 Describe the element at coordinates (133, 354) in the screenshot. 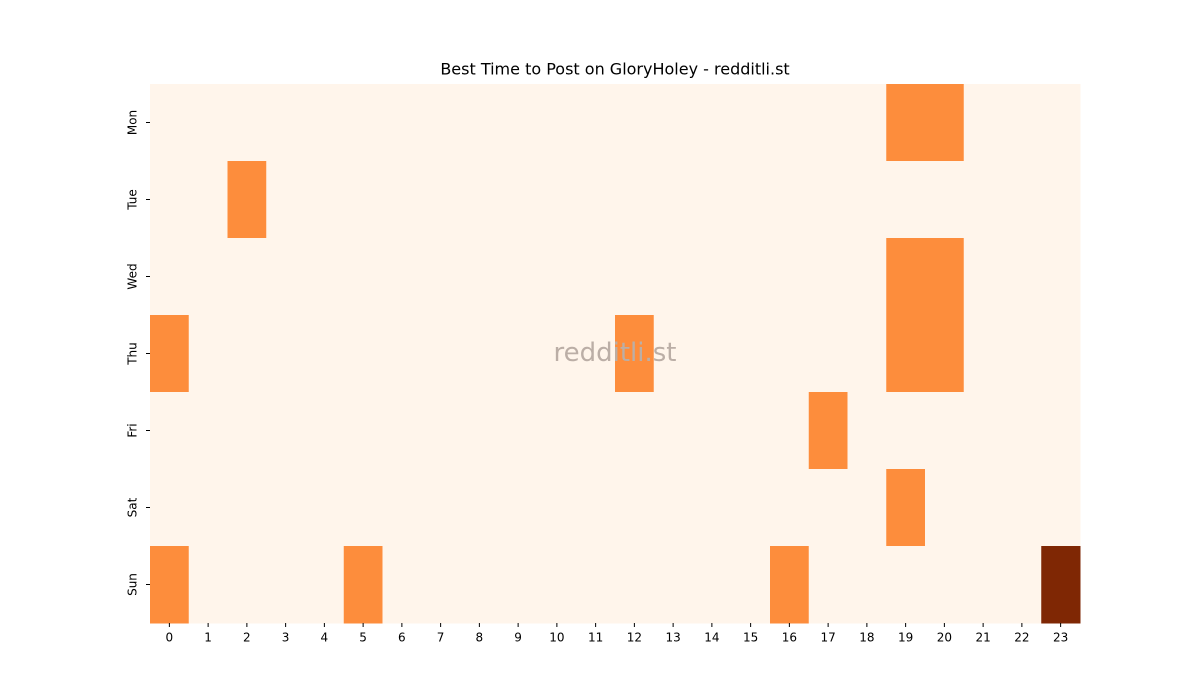

I see `y-tick-label: Thu` at that location.